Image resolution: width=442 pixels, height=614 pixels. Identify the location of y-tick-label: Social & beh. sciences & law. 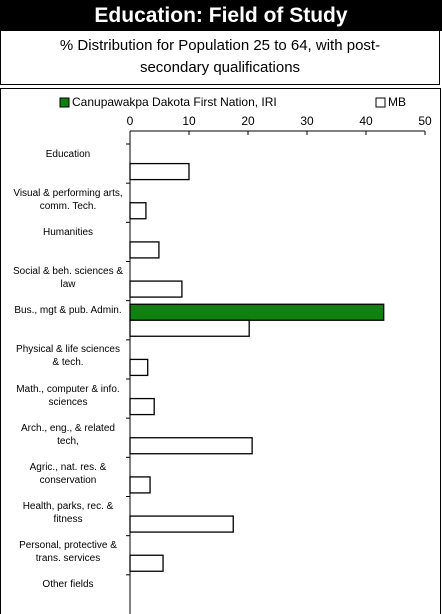
(68, 278).